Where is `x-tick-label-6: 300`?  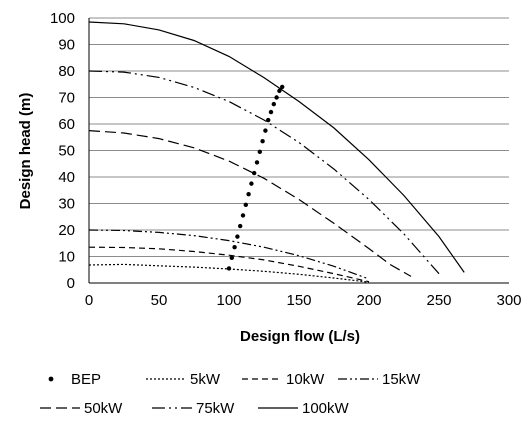 x-tick-label-6: 300 is located at coordinates (508, 300).